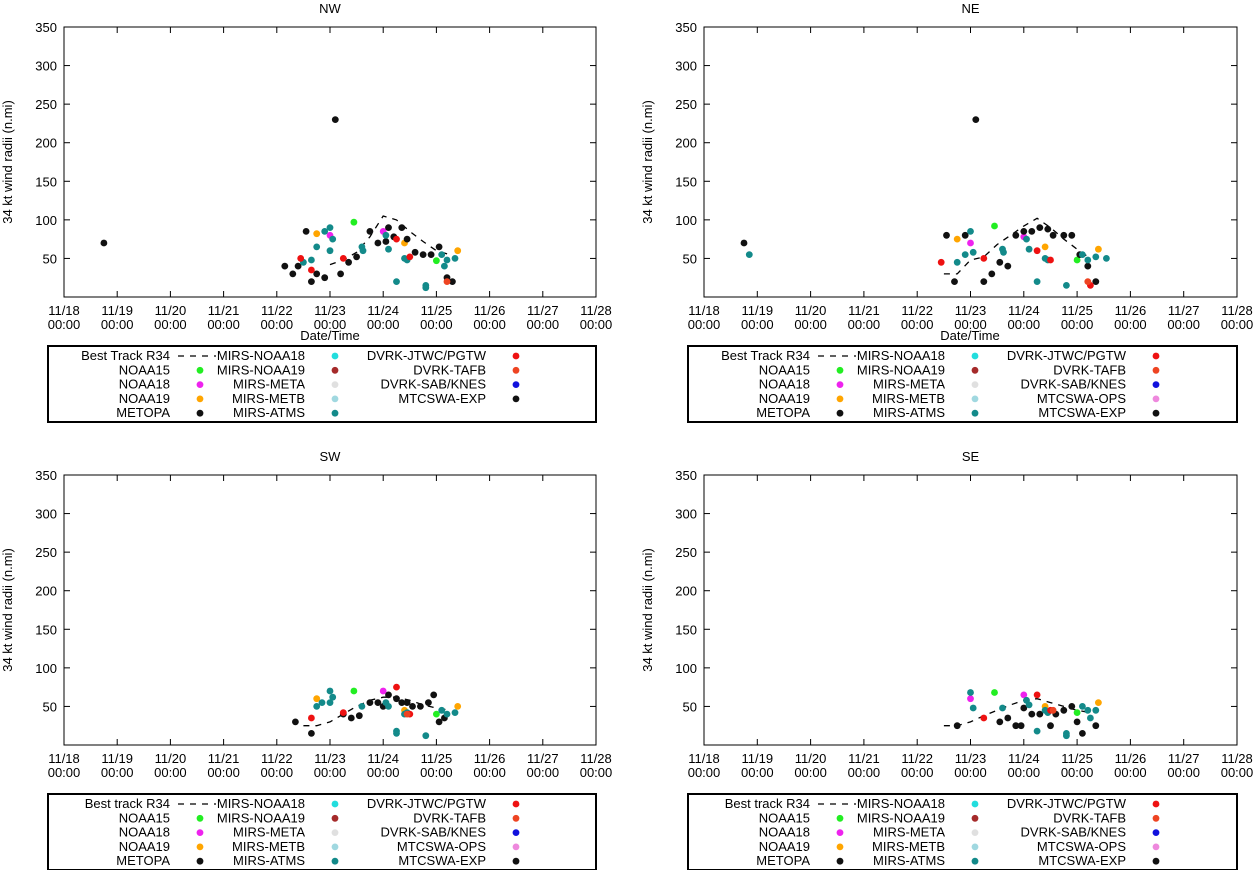 Image resolution: width=1253 pixels, height=870 pixels. Describe the element at coordinates (46, 629) in the screenshot. I see `y-tick-label: 150` at that location.